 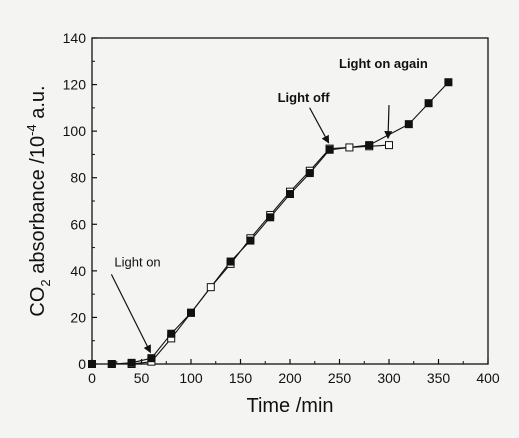 What do you see at coordinates (389, 378) in the screenshot?
I see `x-tick-label: 300` at bounding box center [389, 378].